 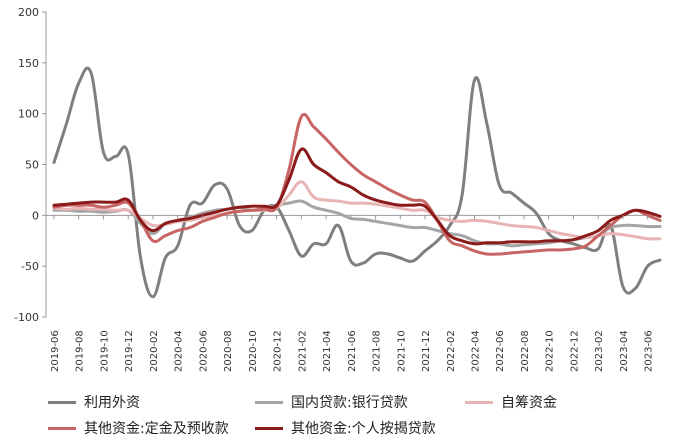 I want to click on x-tick-label: 2020-10, so click(x=253, y=351).